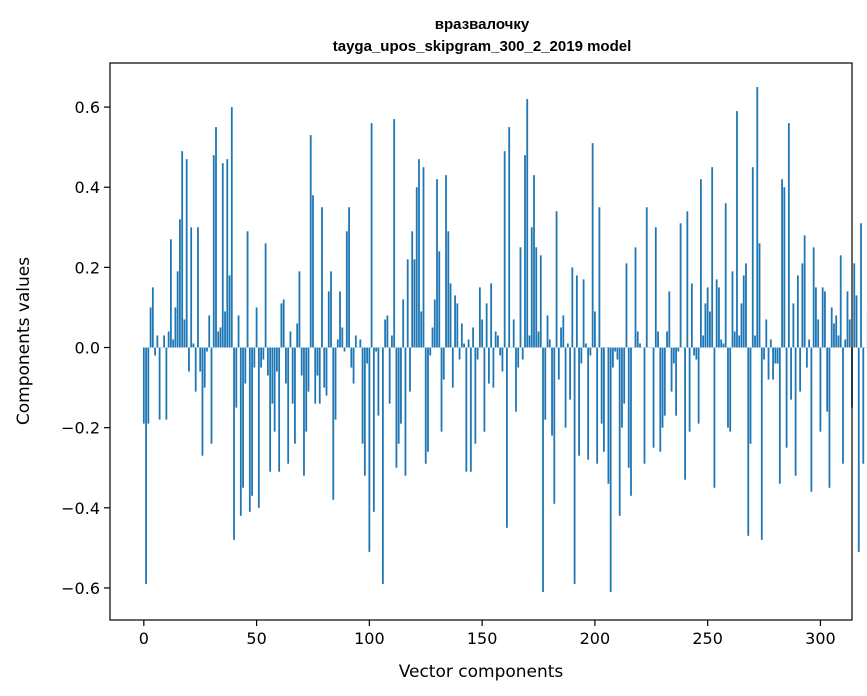 The image size is (867, 696). Describe the element at coordinates (24, 341) in the screenshot. I see `y-axis-label: Components values` at that location.